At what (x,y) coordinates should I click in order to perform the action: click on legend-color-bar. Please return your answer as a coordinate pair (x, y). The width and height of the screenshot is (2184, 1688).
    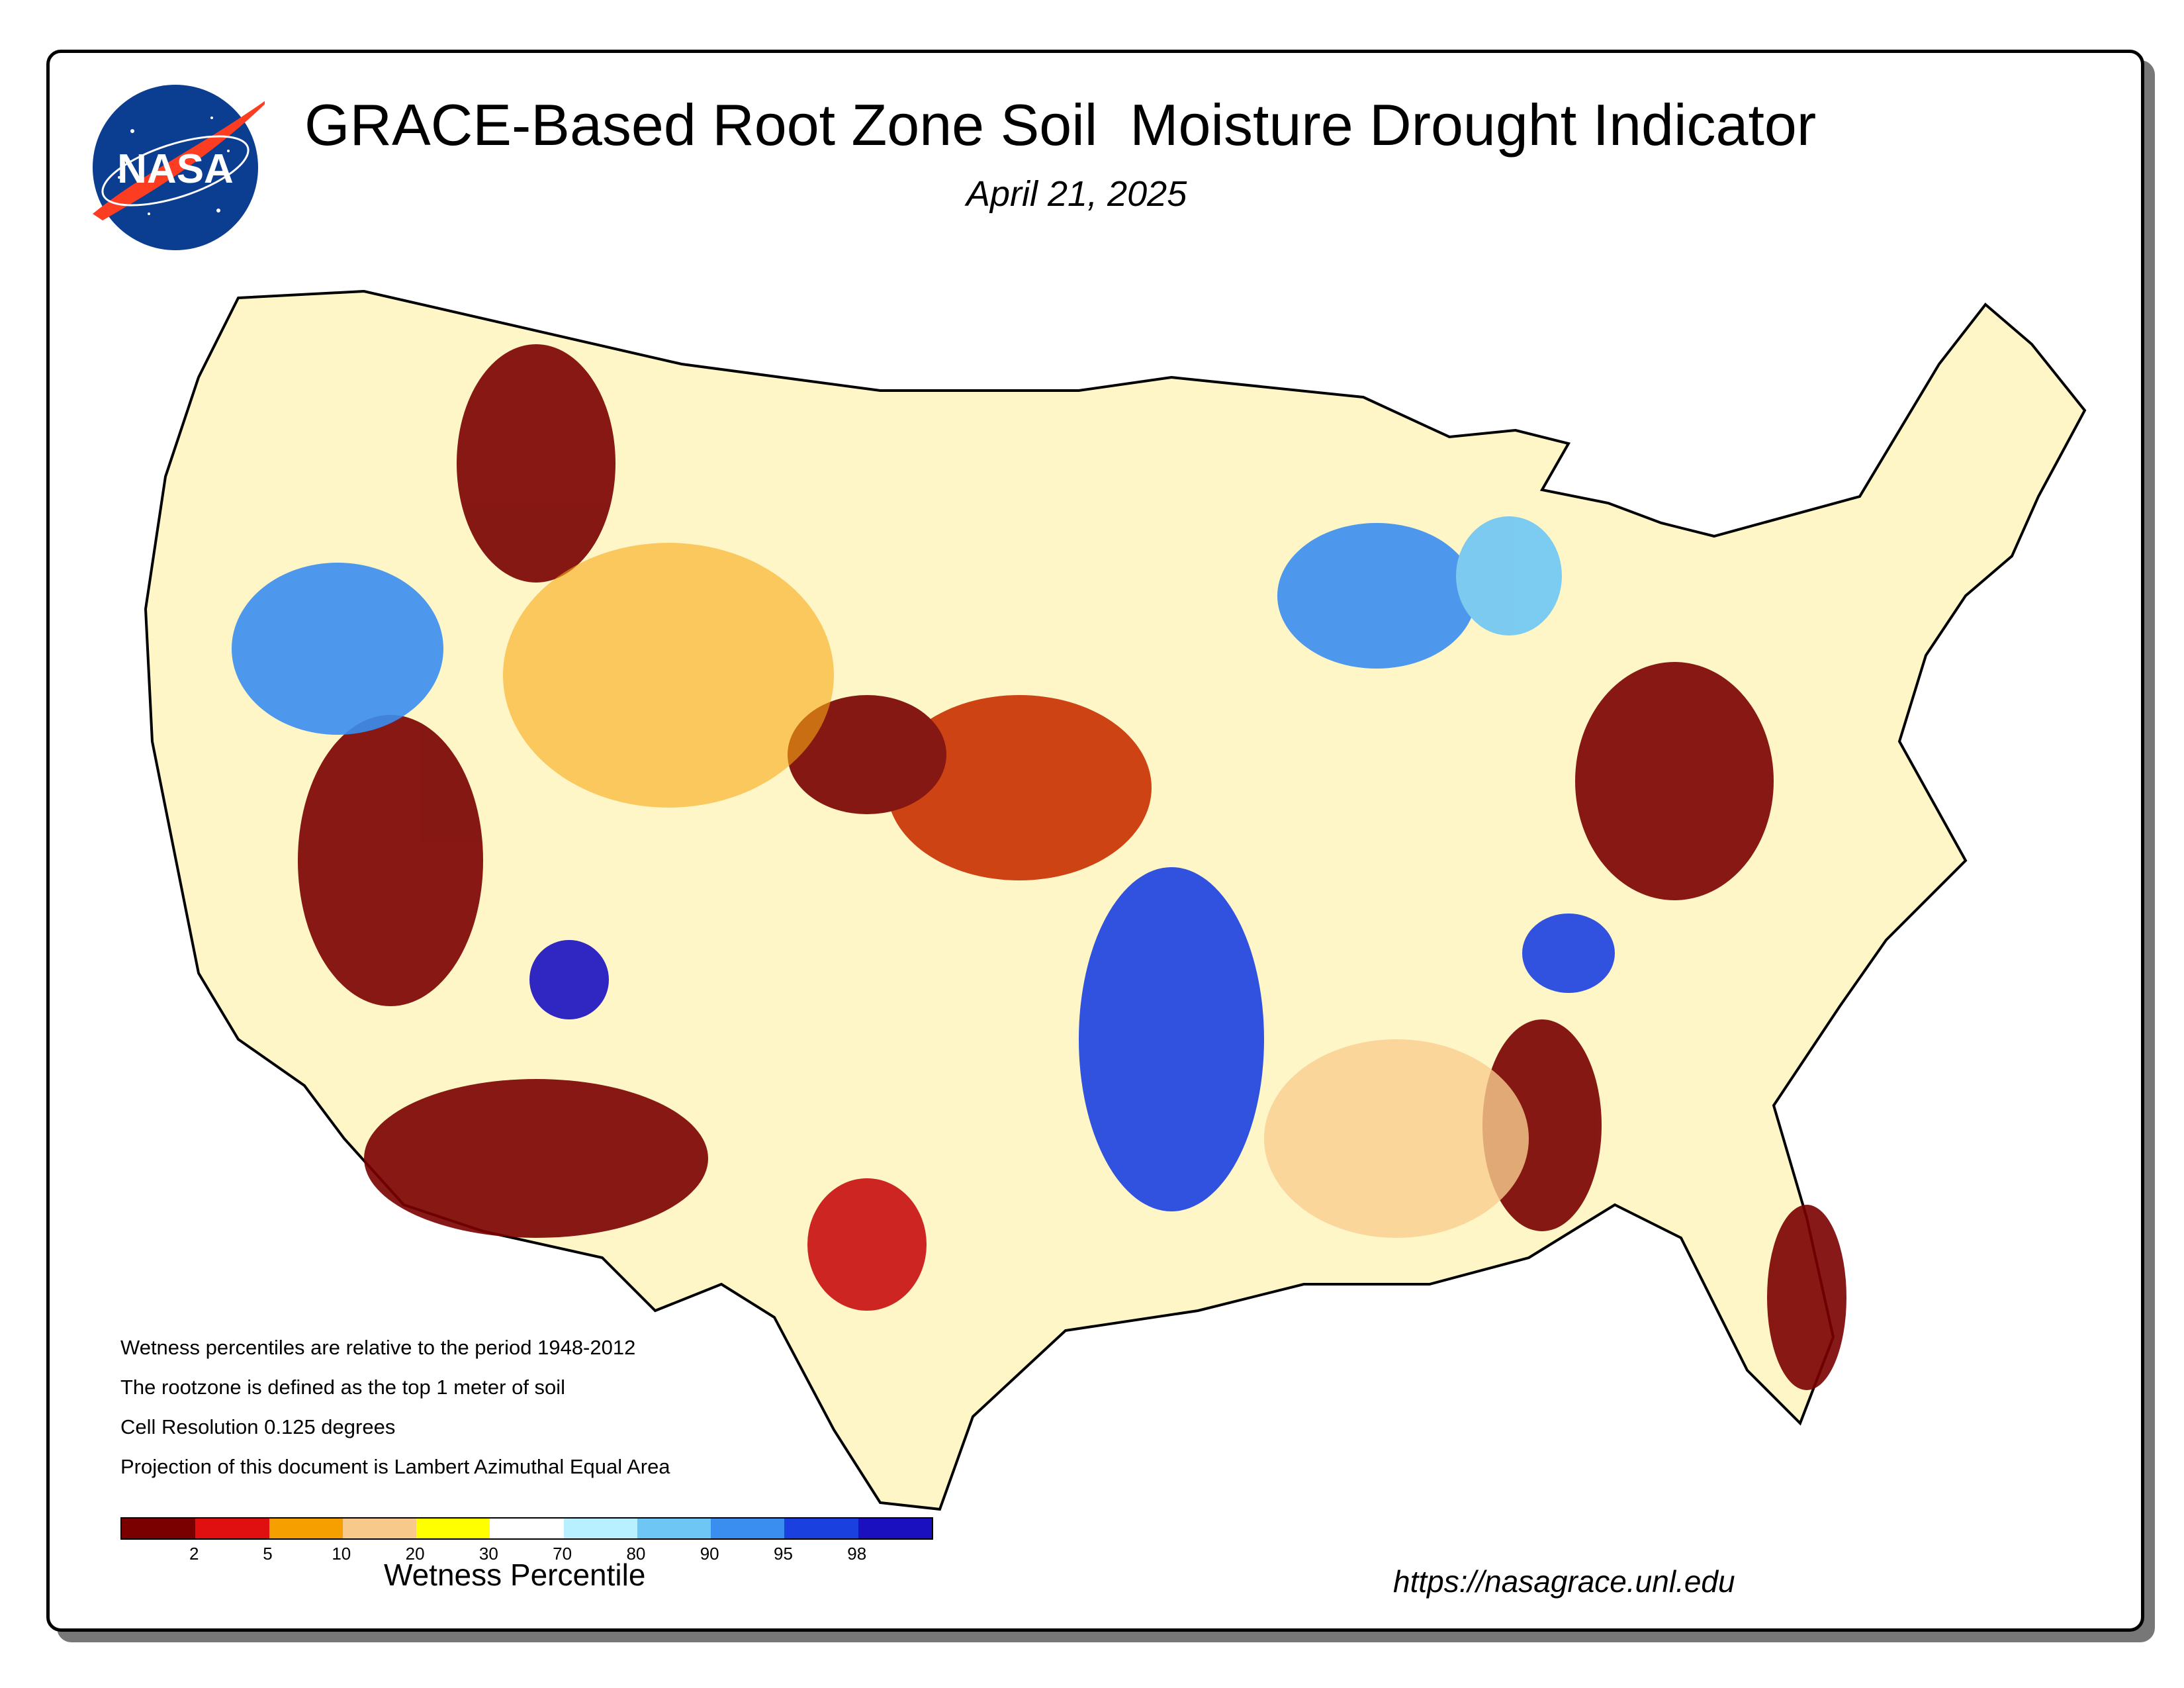
    Looking at the image, I should click on (526, 1528).